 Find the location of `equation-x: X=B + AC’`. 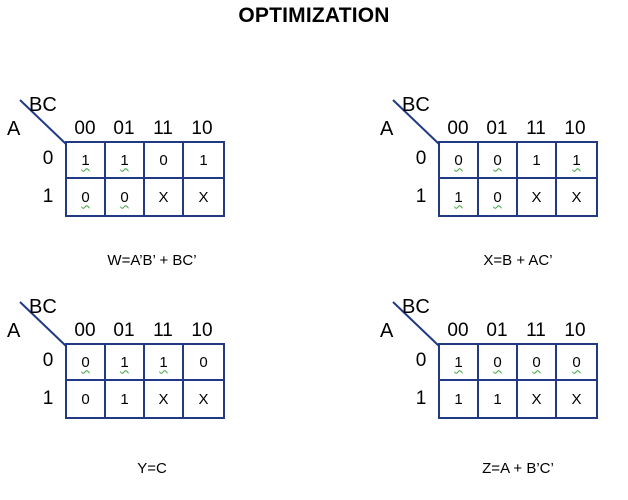

equation-x: X=B + AC’ is located at coordinates (518, 260).